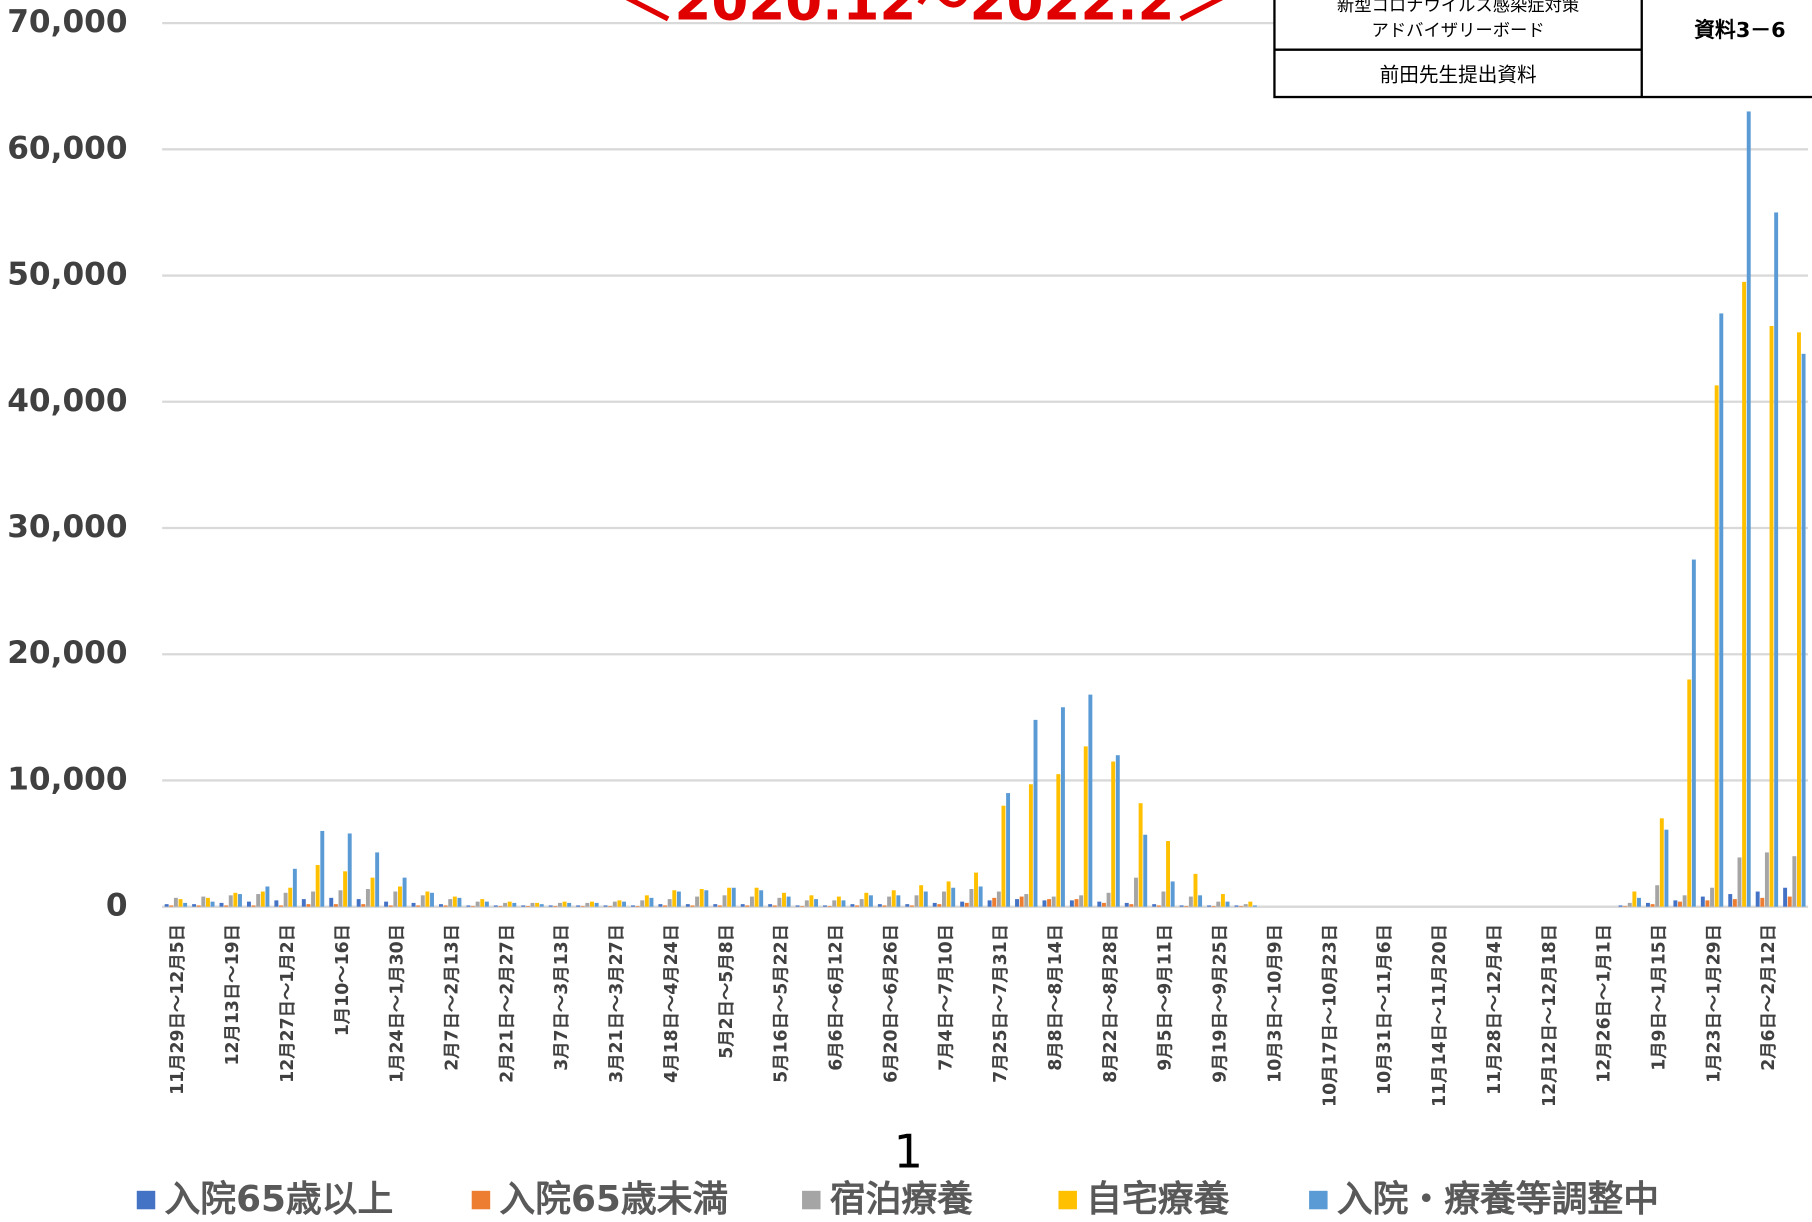  Describe the element at coordinates (67, 22) in the screenshot. I see `y-tick-label: 70,000` at that location.